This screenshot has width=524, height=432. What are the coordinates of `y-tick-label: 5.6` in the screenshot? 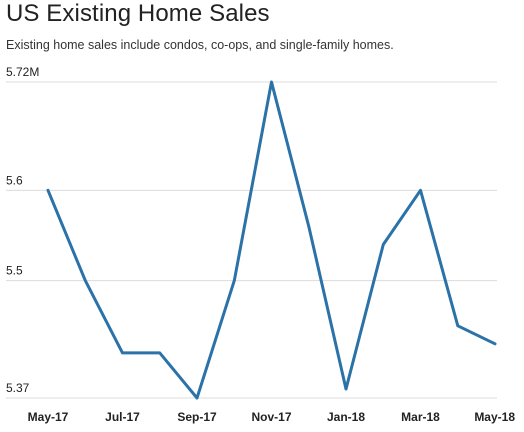 It's located at (14, 180).